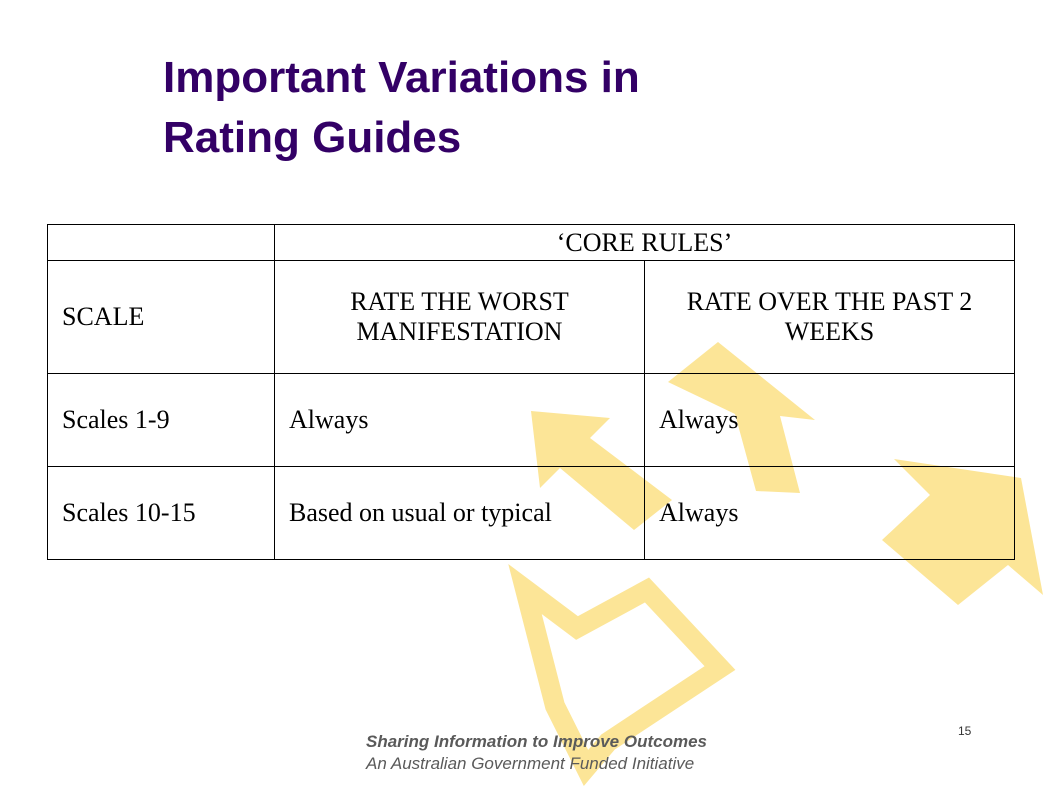  I want to click on table-header-row: ‘CORE RULES’, so click(531, 242).